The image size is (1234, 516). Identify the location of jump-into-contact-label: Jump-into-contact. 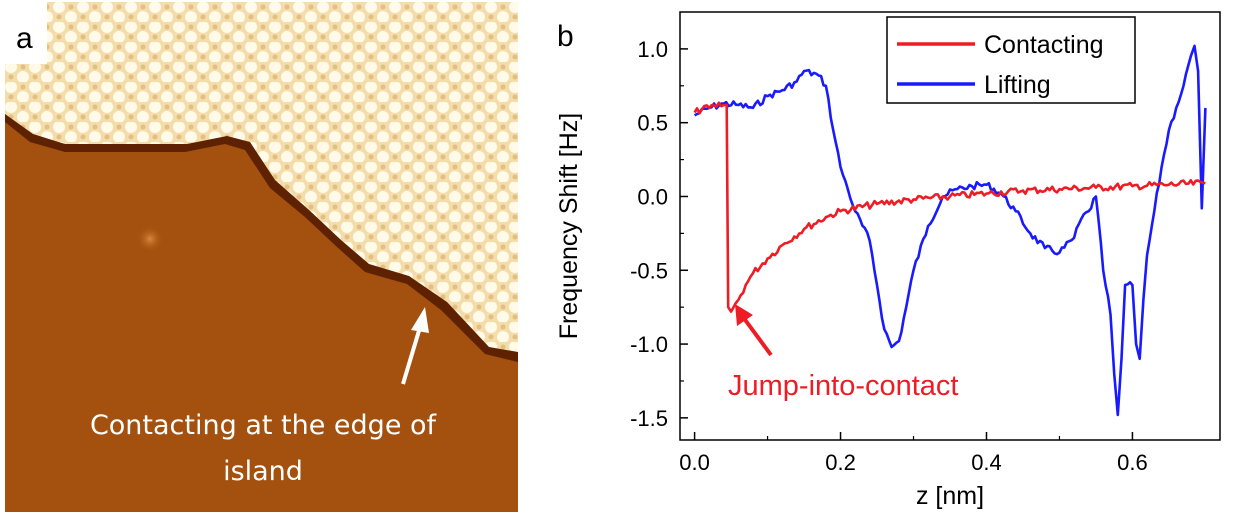
(843, 386).